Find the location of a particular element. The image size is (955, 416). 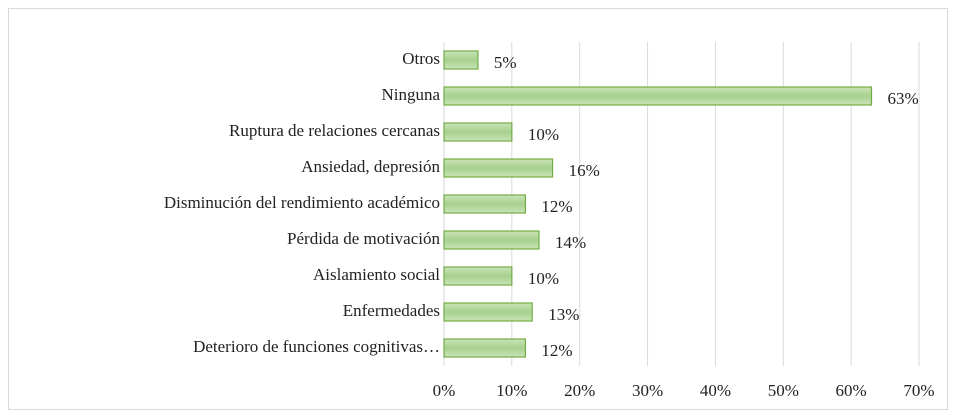

data-label: 13% is located at coordinates (563, 314).